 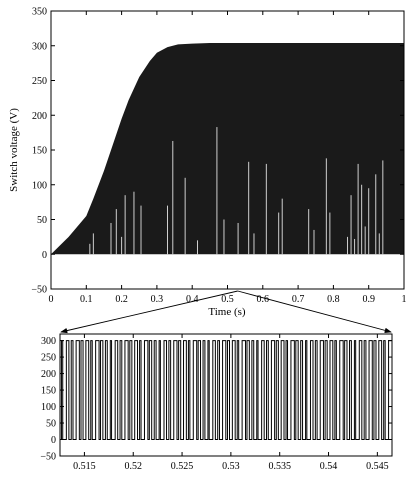 What do you see at coordinates (329, 466) in the screenshot?
I see `x-tick-label: 0.54` at bounding box center [329, 466].